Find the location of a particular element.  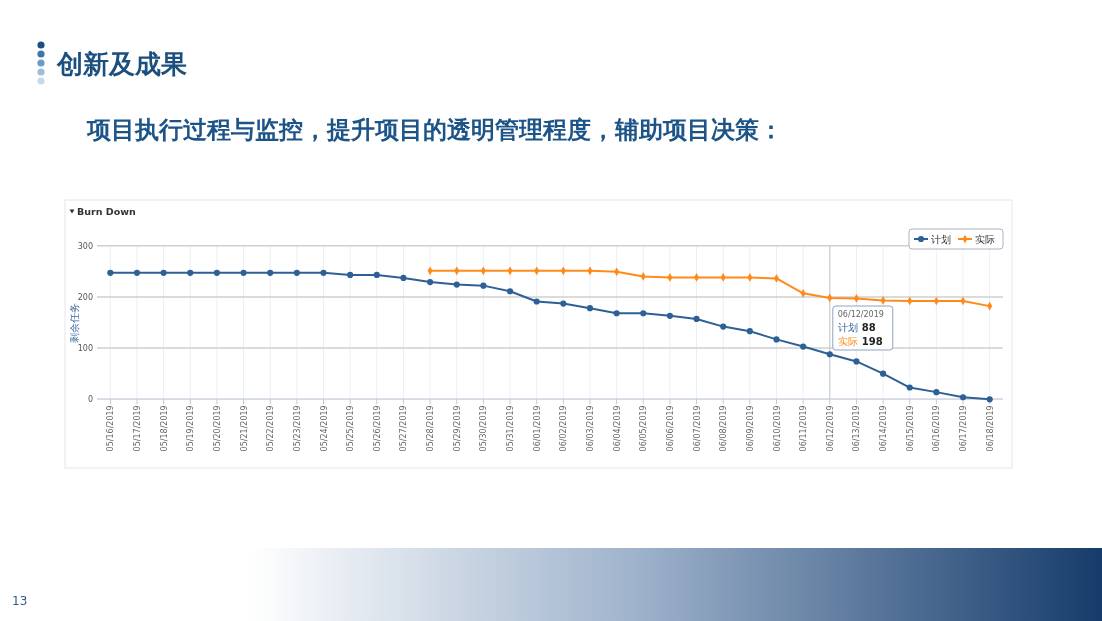

x-tick-label: 05/18/2019 is located at coordinates (164, 428).